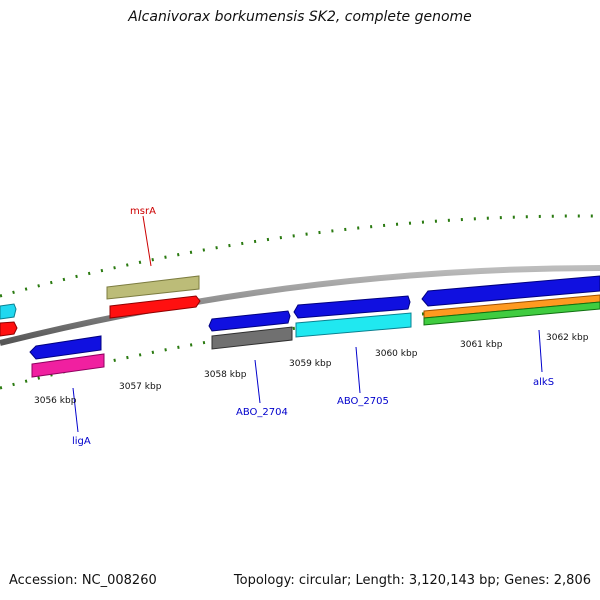  I want to click on feature-orange-alks, so click(511, 306).